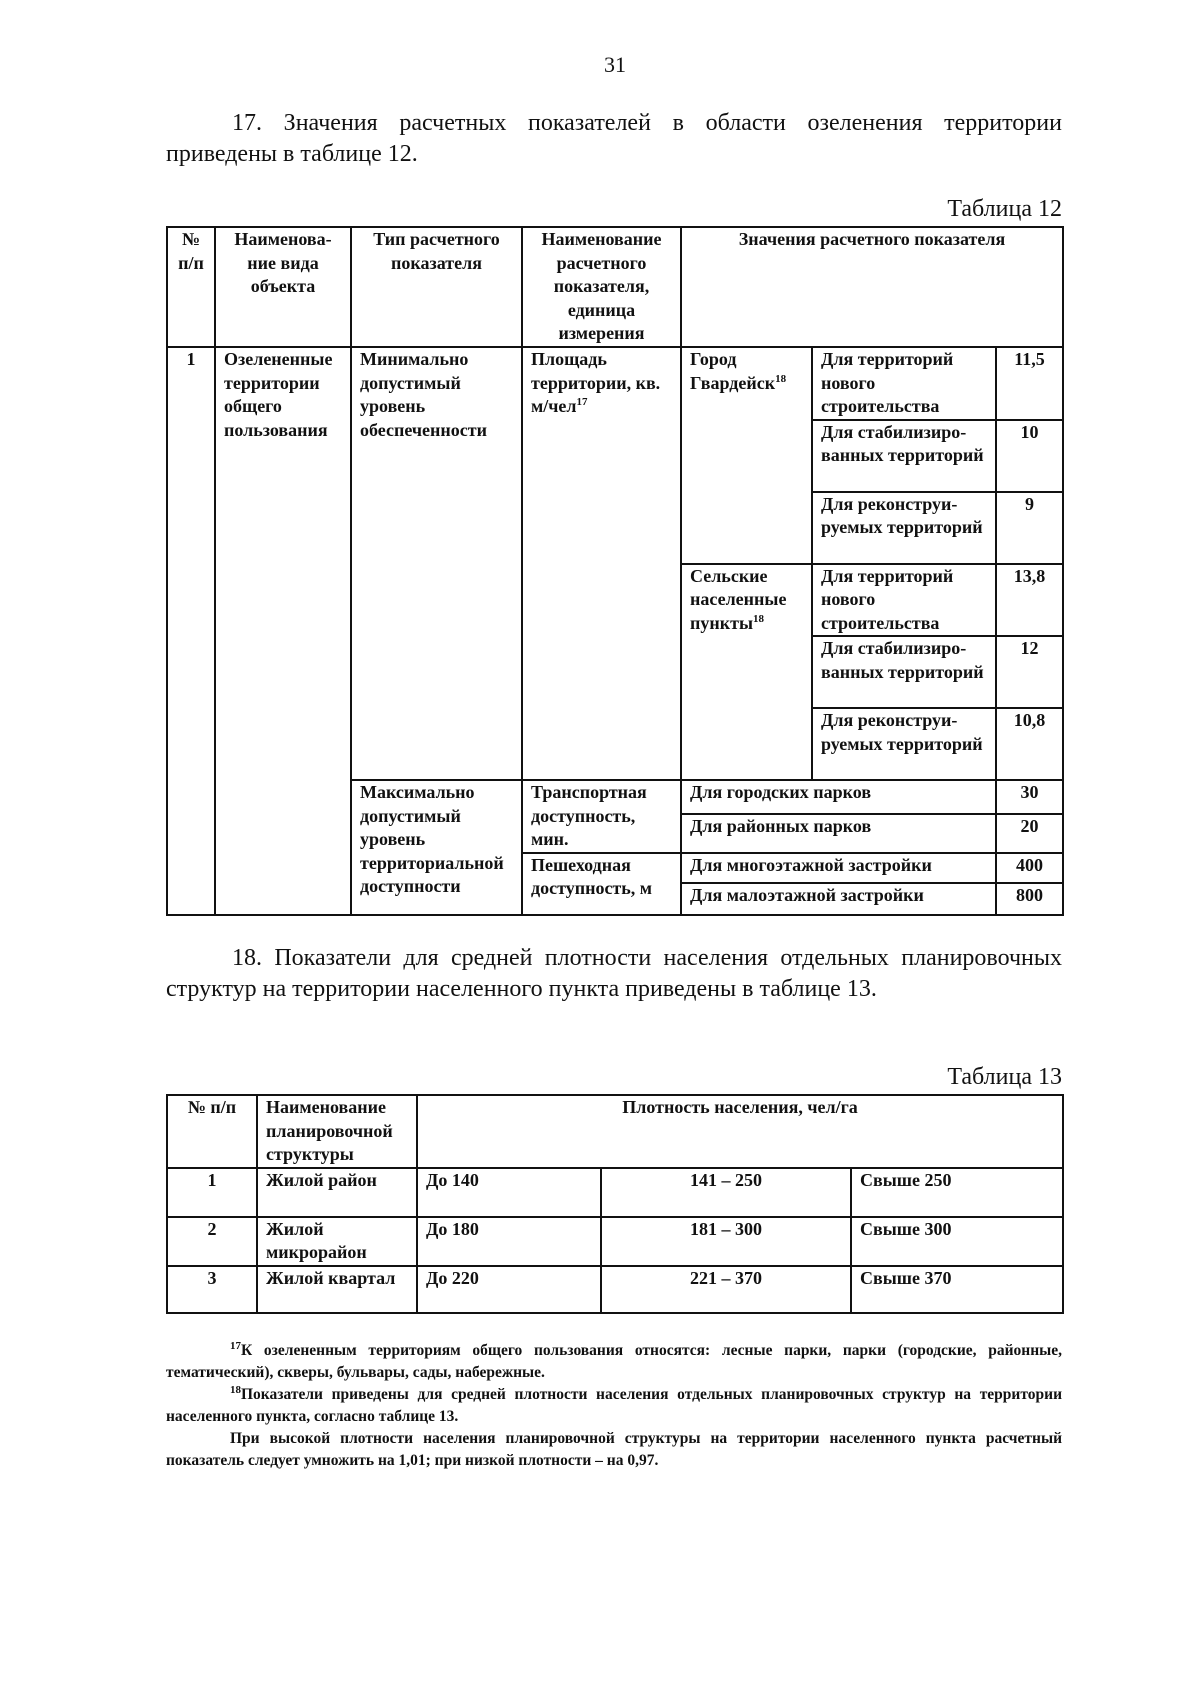  Describe the element at coordinates (337, 1241) in the screenshot. I see `cell-structure: Жилой микрорайон` at that location.